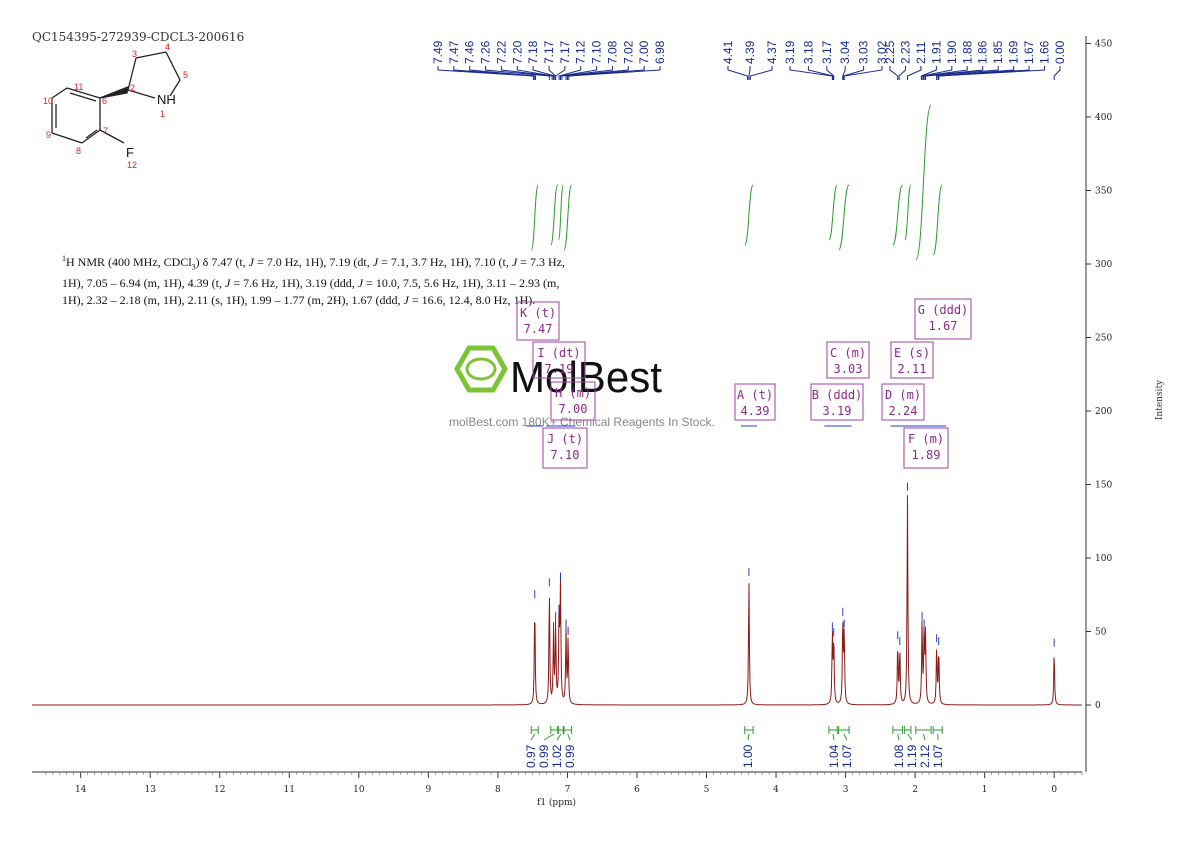 The width and height of the screenshot is (1190, 841). Describe the element at coordinates (748, 756) in the screenshot. I see `integral-value: 1.00` at that location.